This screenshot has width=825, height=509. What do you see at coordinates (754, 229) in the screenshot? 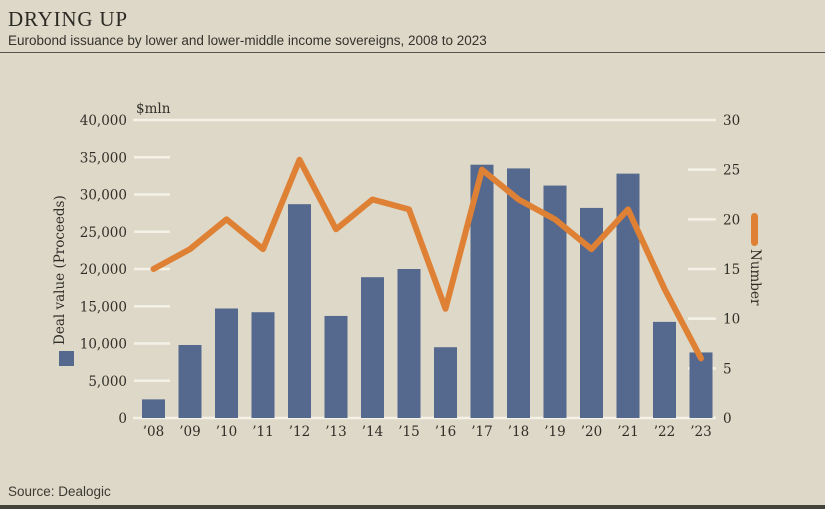
I see `line-legend-swatch-icon` at bounding box center [754, 229].